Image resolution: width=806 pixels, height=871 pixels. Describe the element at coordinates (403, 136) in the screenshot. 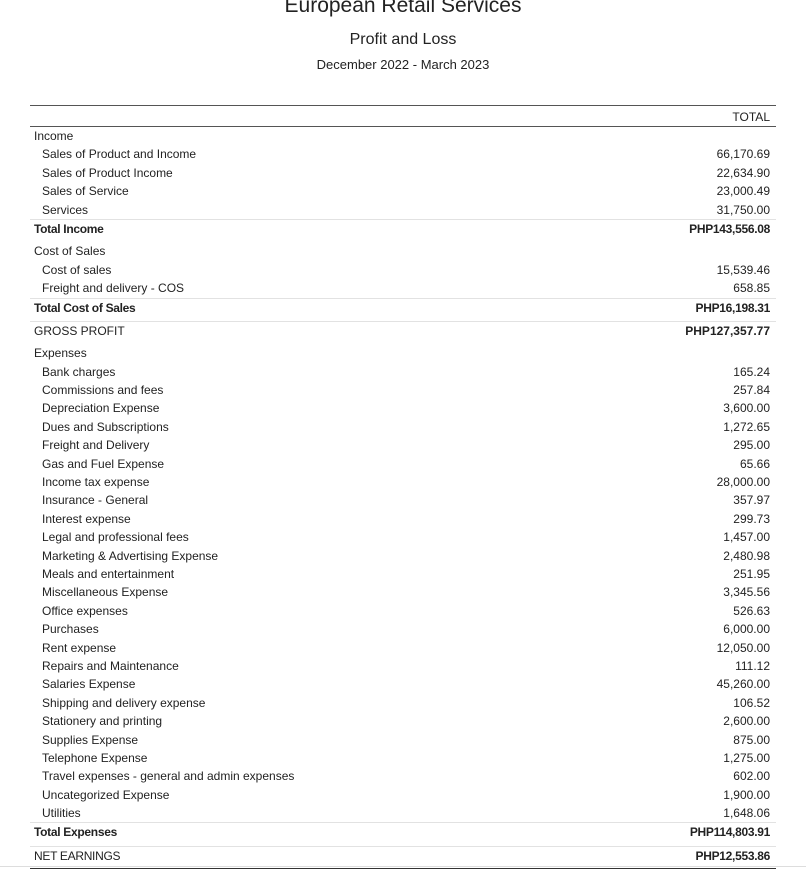

I see `section-header: Income` at that location.